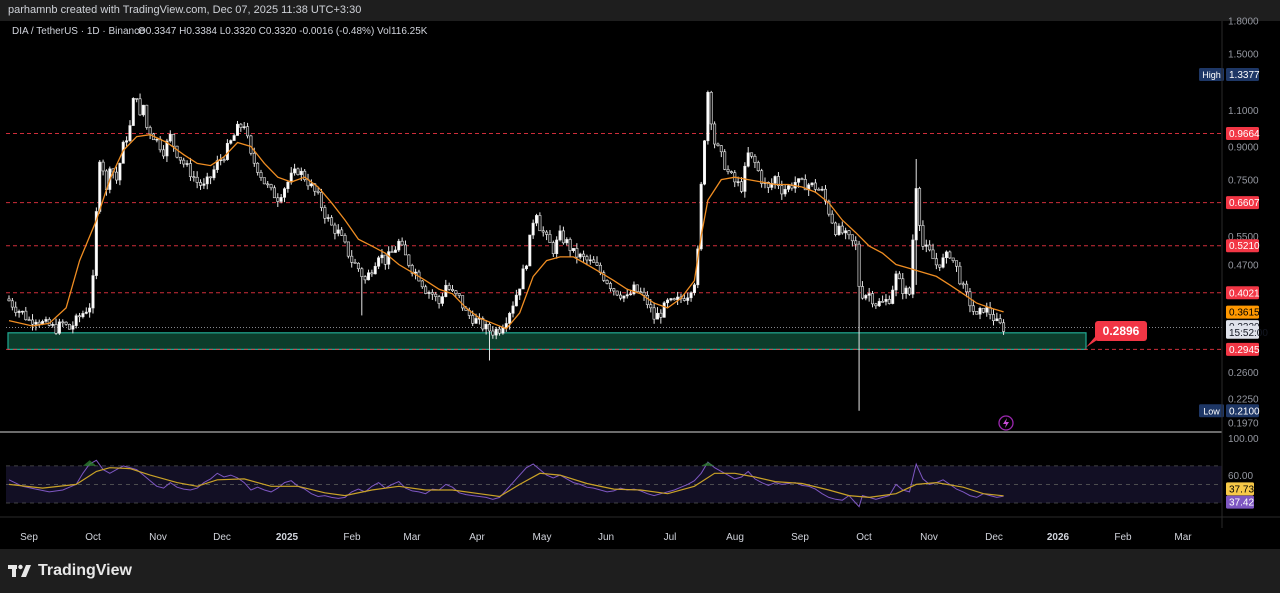 This screenshot has height=593, width=1280. I want to click on price-badge-ma: 0.3615, so click(1243, 312).